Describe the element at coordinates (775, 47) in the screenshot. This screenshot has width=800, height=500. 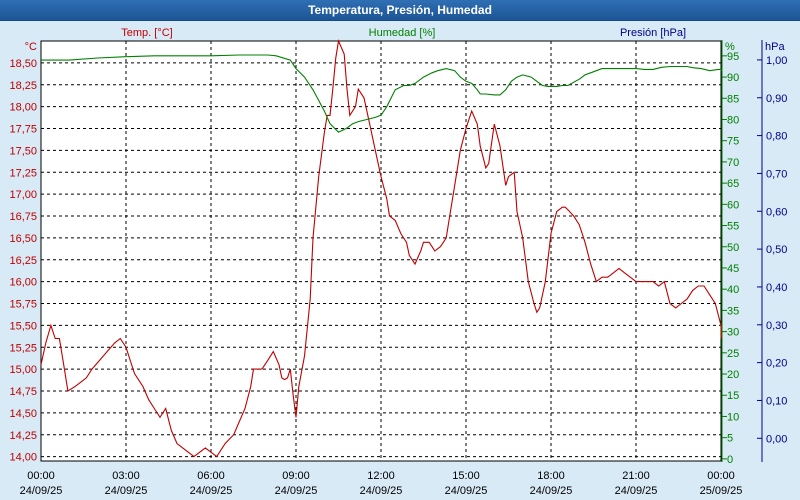
I see `pressure-unit-label: hPa` at that location.